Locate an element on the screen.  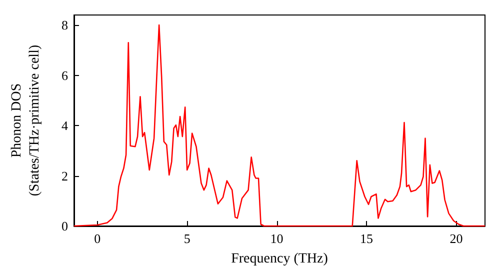
y-tick-label: 0 is located at coordinates (65, 226).